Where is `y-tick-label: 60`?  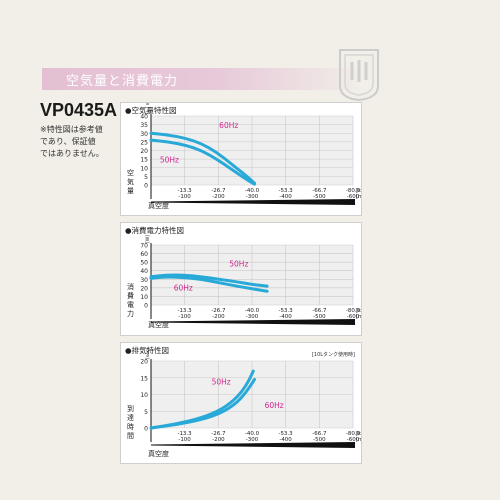
y-tick-label: 60 is located at coordinates (144, 254).